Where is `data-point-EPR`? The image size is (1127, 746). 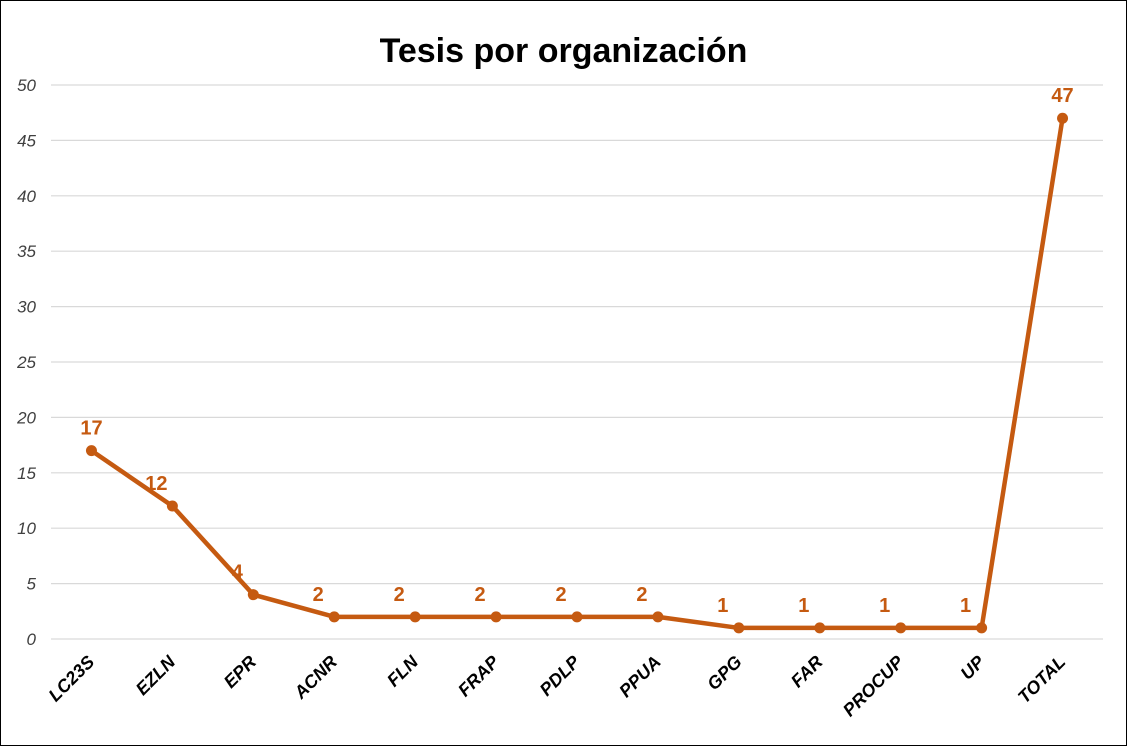 data-point-EPR is located at coordinates (253, 595).